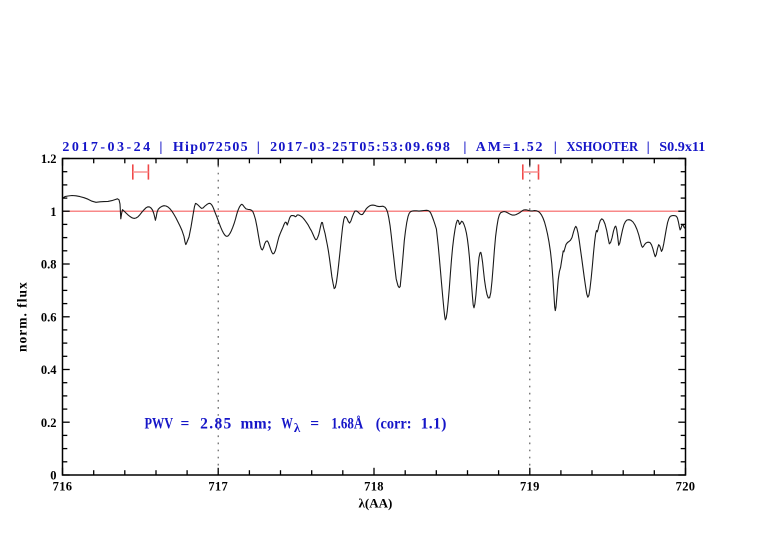 The height and width of the screenshot is (542, 782). I want to click on svg-text: 0, so click(53, 476).